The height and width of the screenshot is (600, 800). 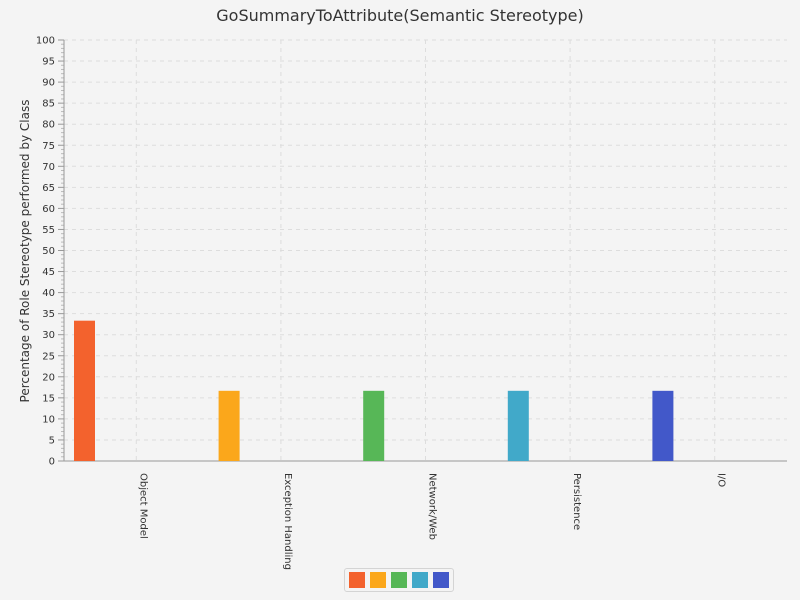 What do you see at coordinates (45, 41) in the screenshot?
I see `y-tick-label: 100` at bounding box center [45, 41].